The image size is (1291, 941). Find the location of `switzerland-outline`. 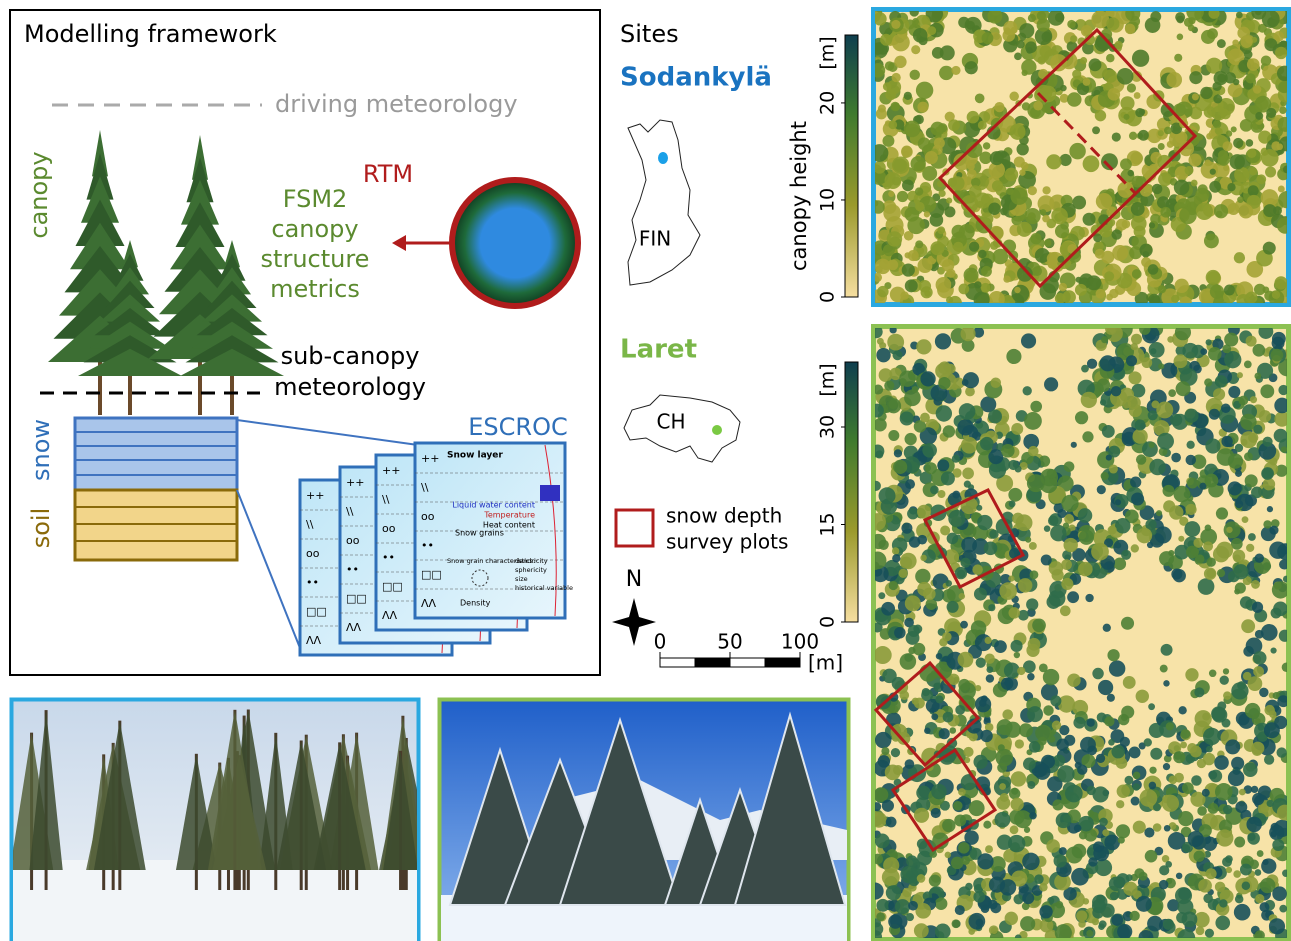

switzerland-outline is located at coordinates (682, 428).